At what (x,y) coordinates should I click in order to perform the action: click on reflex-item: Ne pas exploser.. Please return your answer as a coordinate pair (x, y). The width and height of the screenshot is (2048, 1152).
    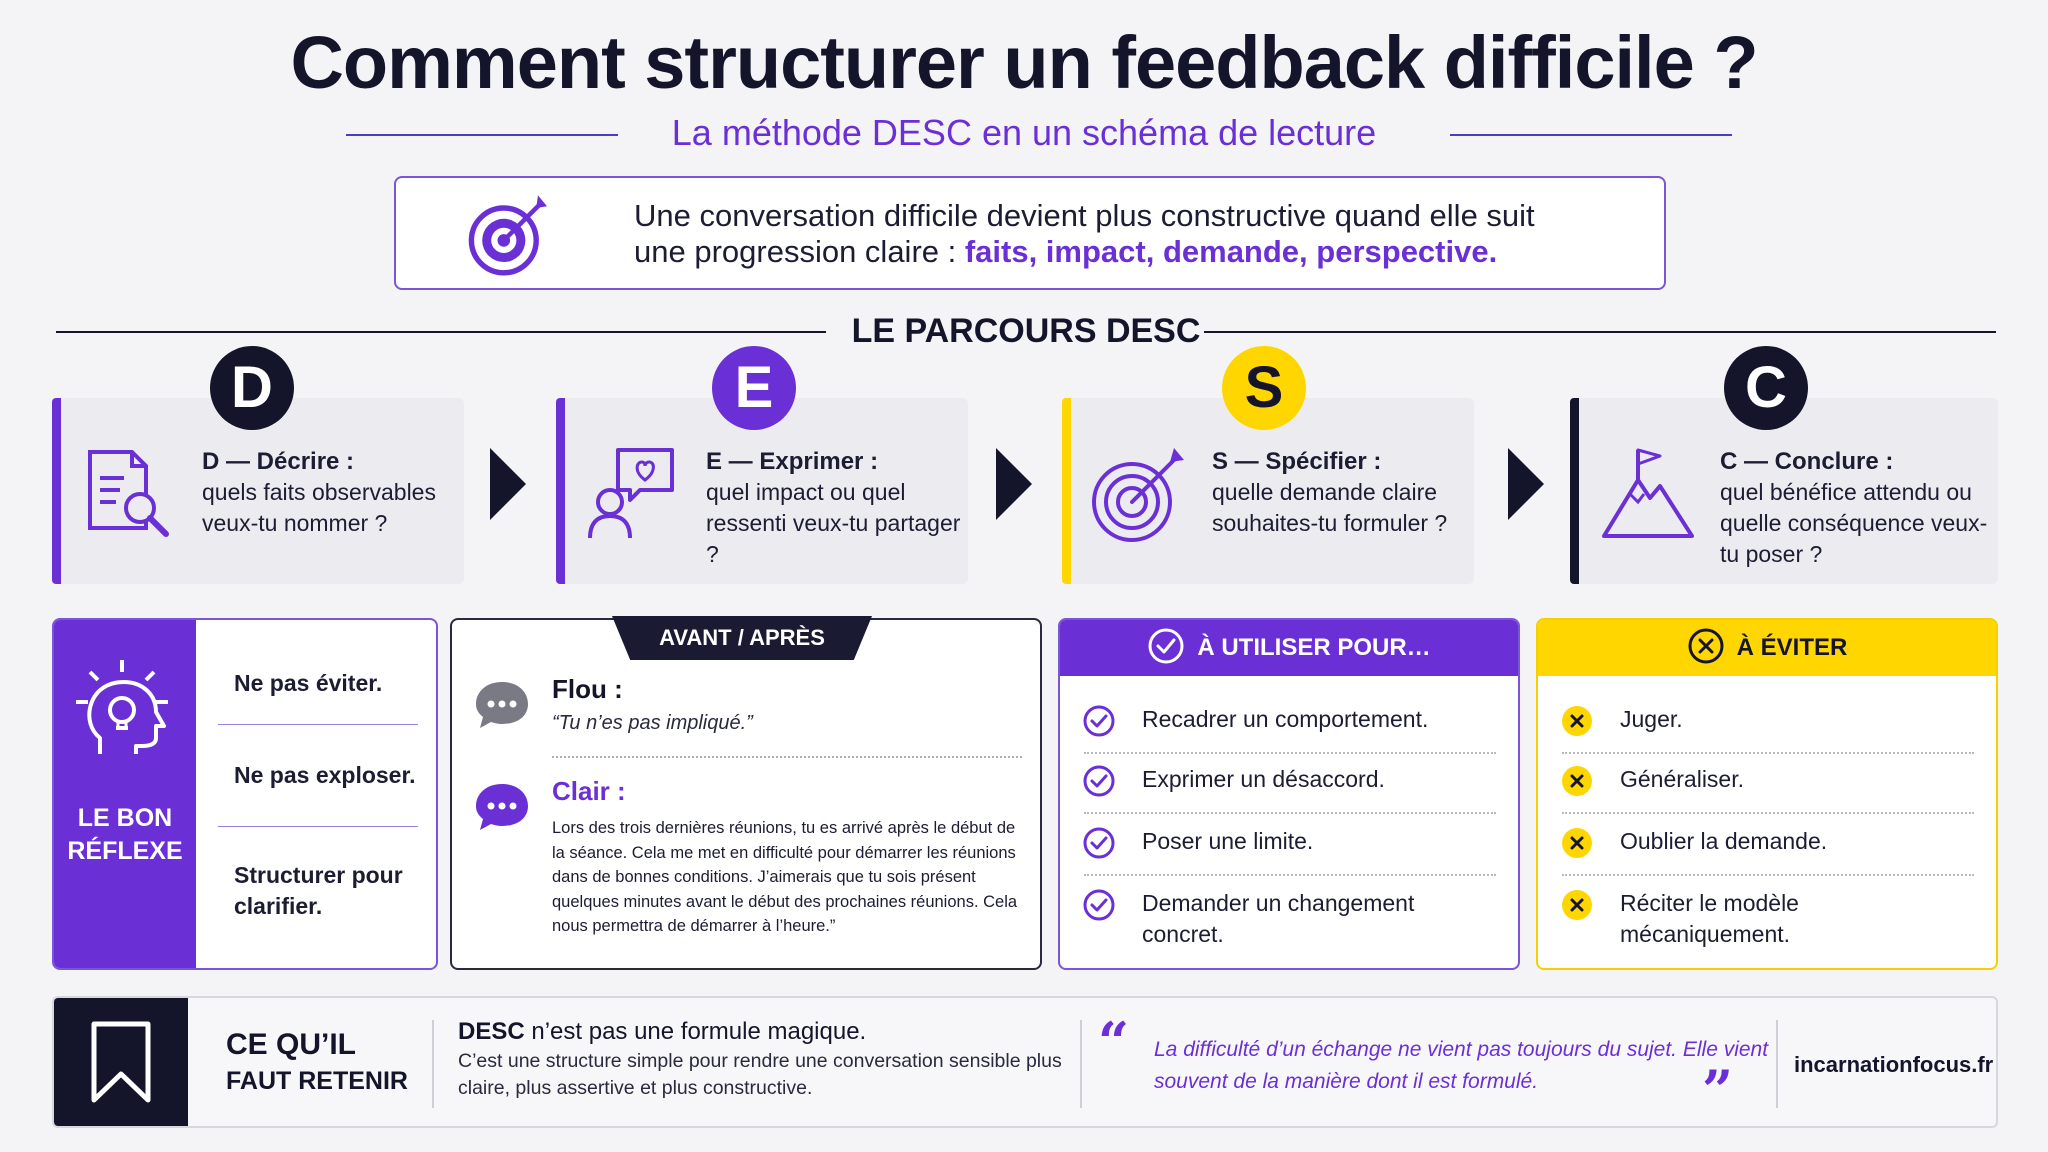
    Looking at the image, I should click on (325, 775).